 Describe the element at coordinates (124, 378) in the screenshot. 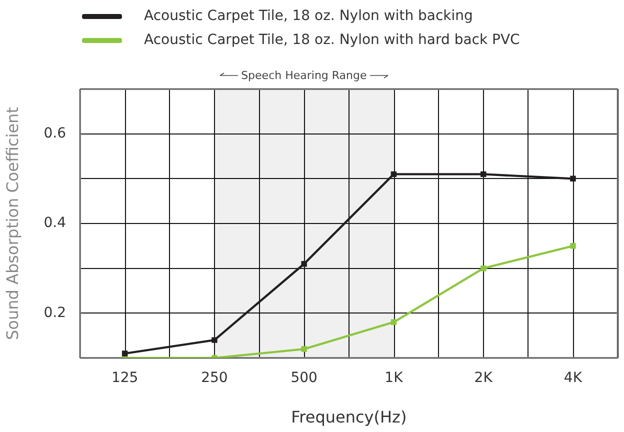

I see `x-tick-label: 125` at that location.